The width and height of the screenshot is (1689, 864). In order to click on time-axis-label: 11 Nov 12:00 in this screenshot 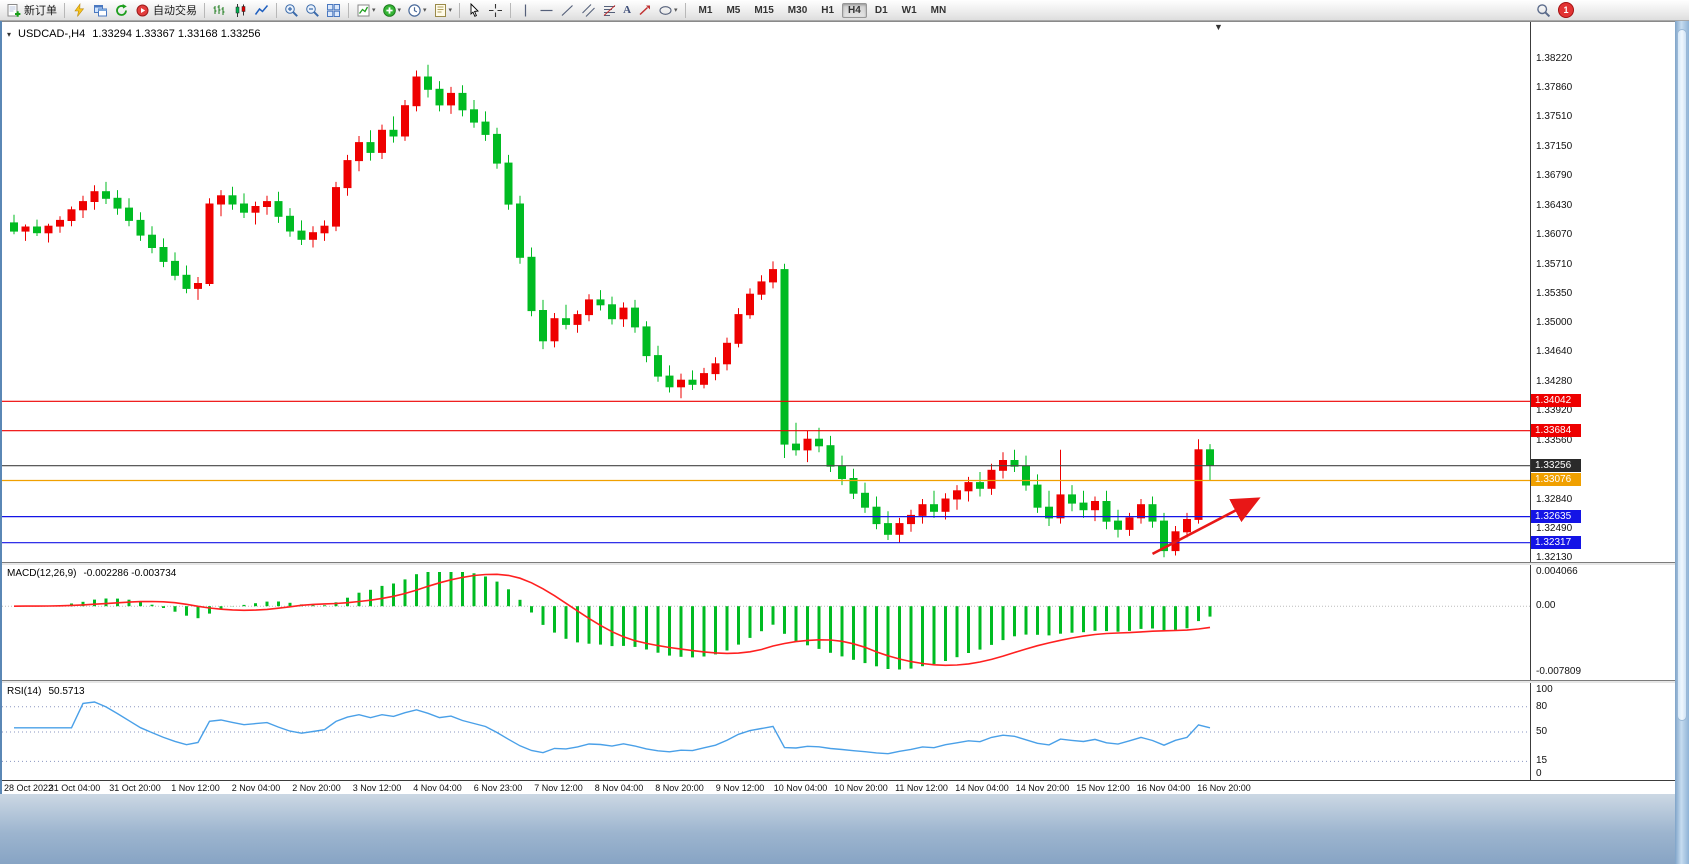, I will do `click(921, 788)`.